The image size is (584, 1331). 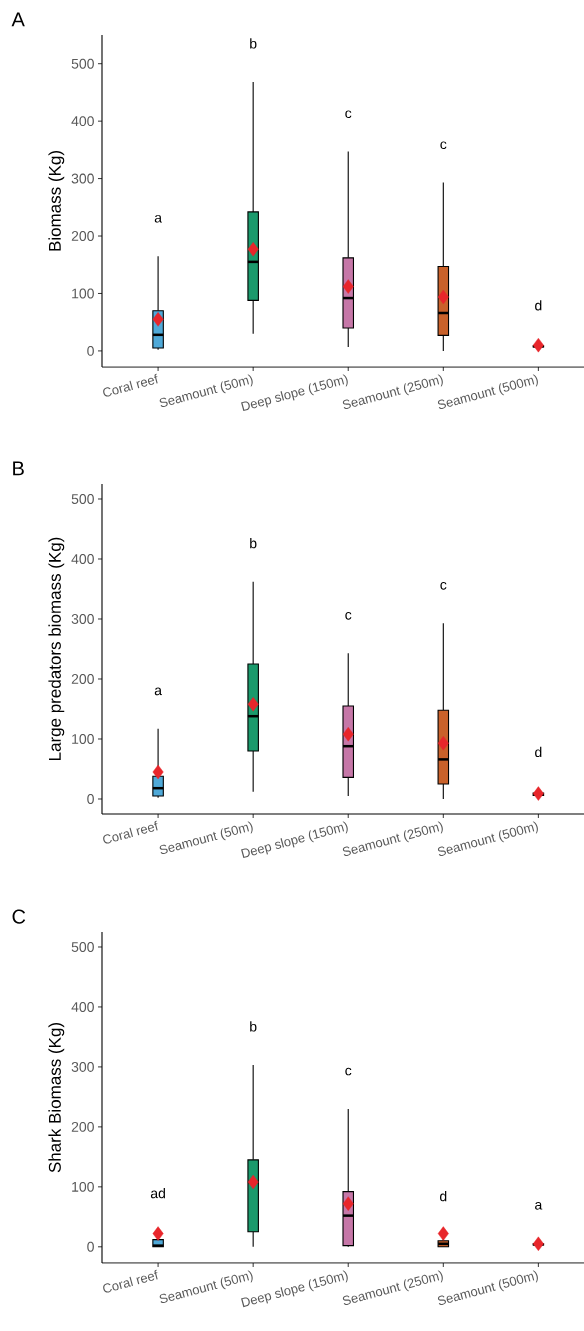 What do you see at coordinates (157, 1193) in the screenshot?
I see `annotation: ad` at bounding box center [157, 1193].